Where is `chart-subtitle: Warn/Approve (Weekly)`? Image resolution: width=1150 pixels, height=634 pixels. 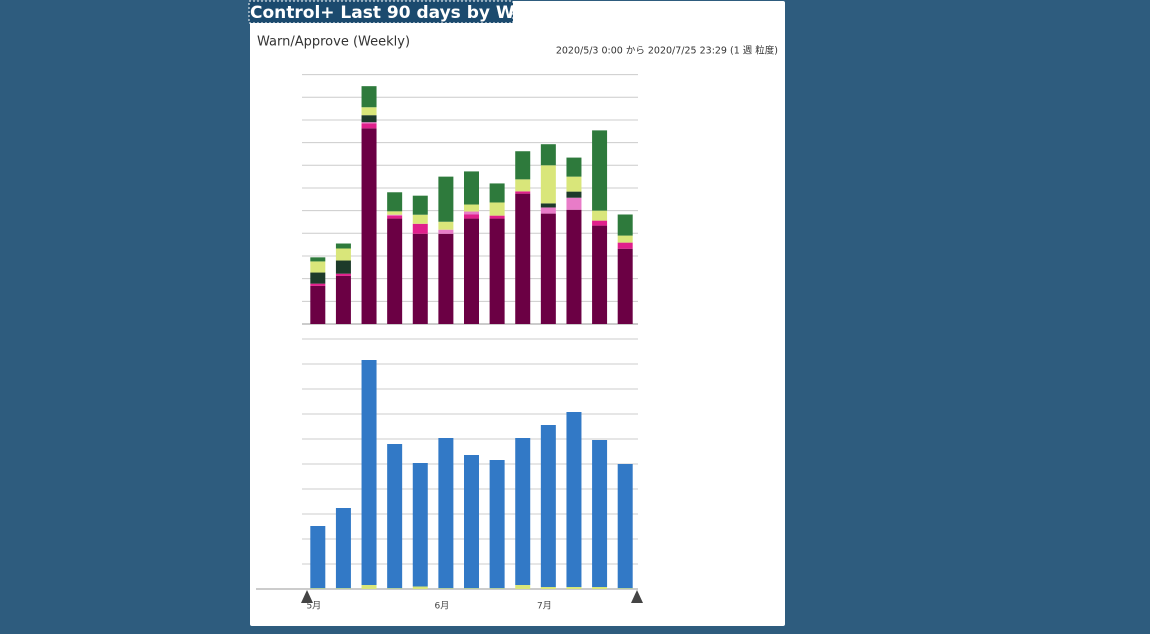 chart-subtitle: Warn/Approve (Weekly) is located at coordinates (333, 42).